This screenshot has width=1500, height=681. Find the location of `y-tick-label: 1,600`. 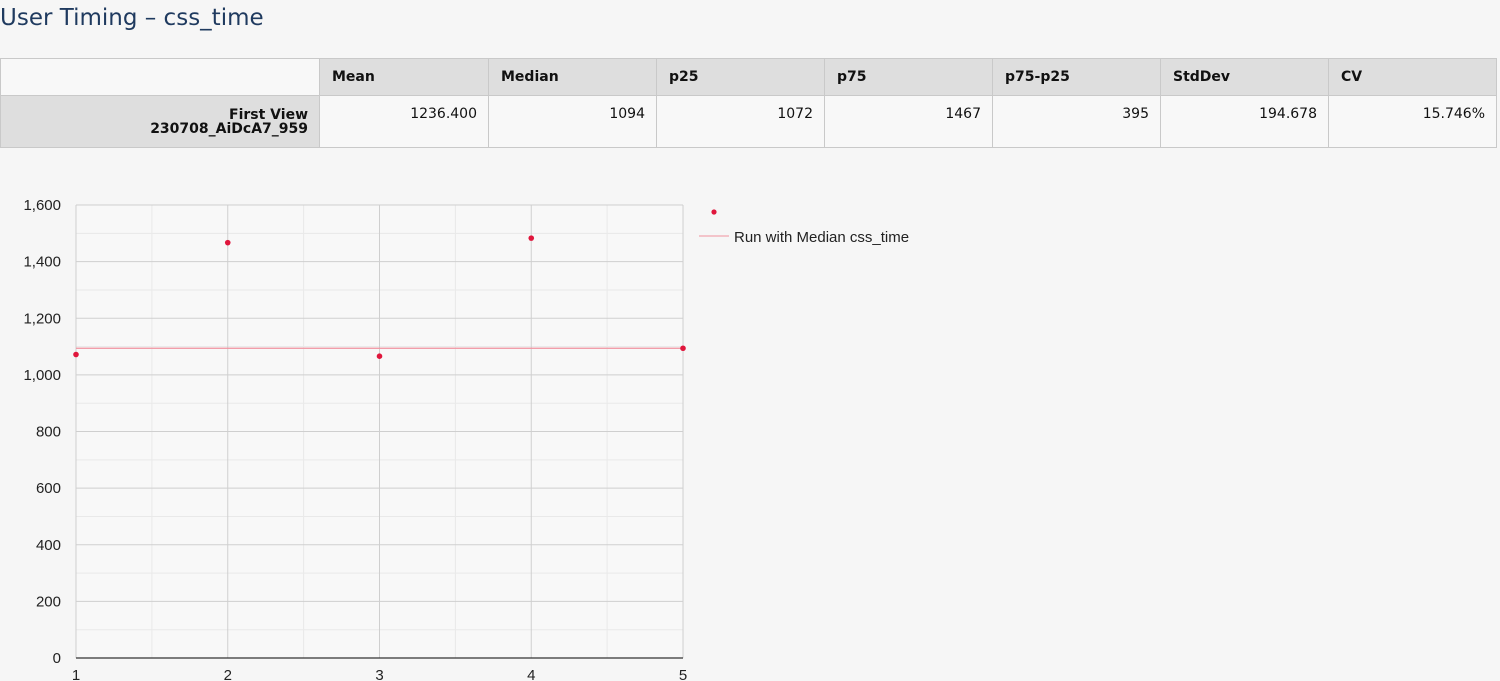

y-tick-label: 1,600 is located at coordinates (42, 205).